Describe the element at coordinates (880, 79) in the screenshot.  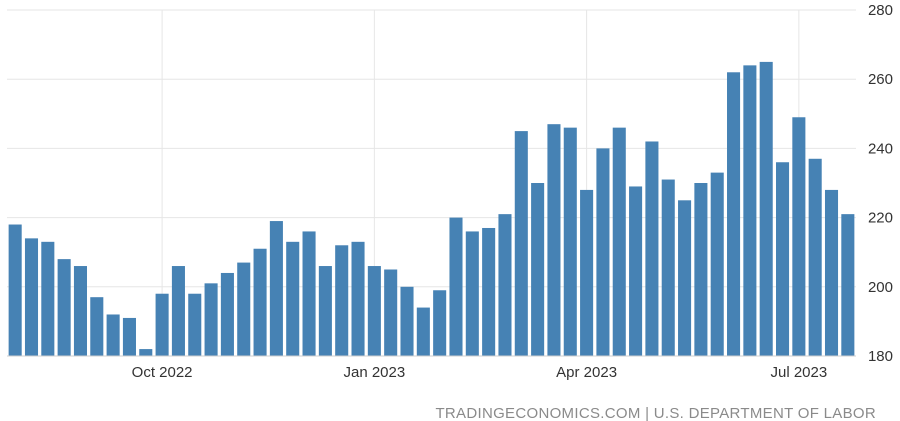
I see `y-tick-label: 260` at that location.